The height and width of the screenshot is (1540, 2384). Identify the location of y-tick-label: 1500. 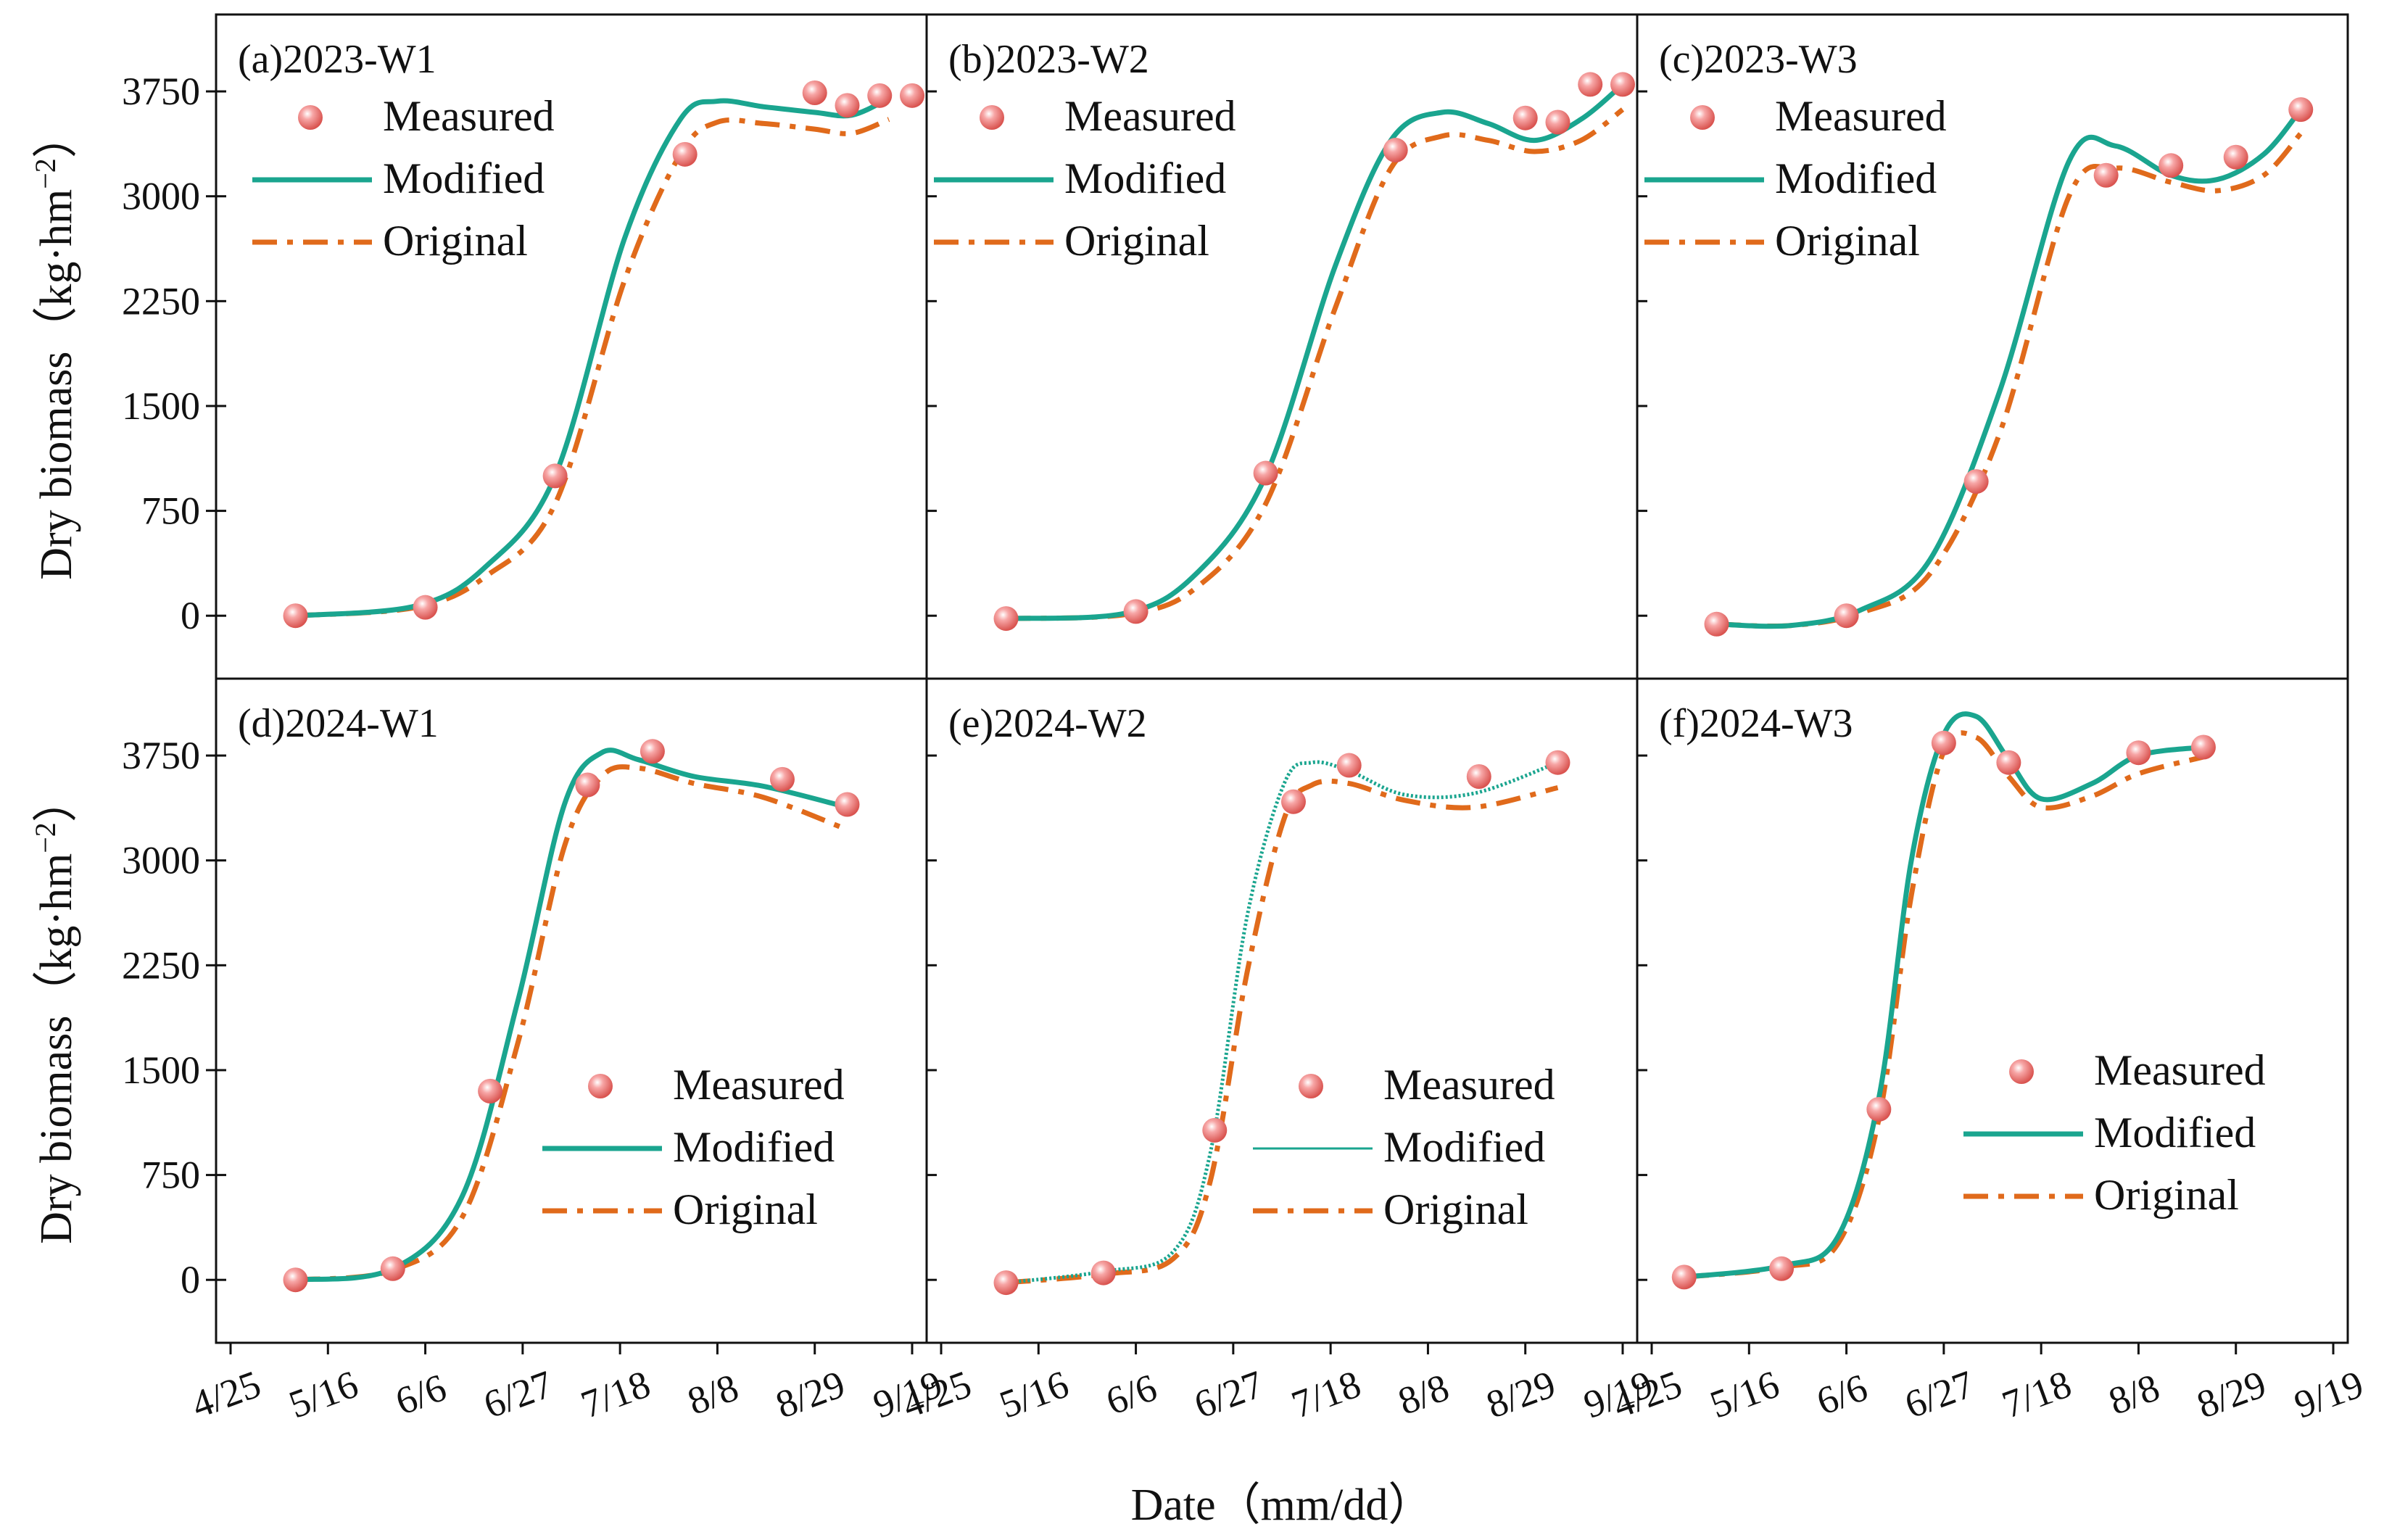
(161, 406).